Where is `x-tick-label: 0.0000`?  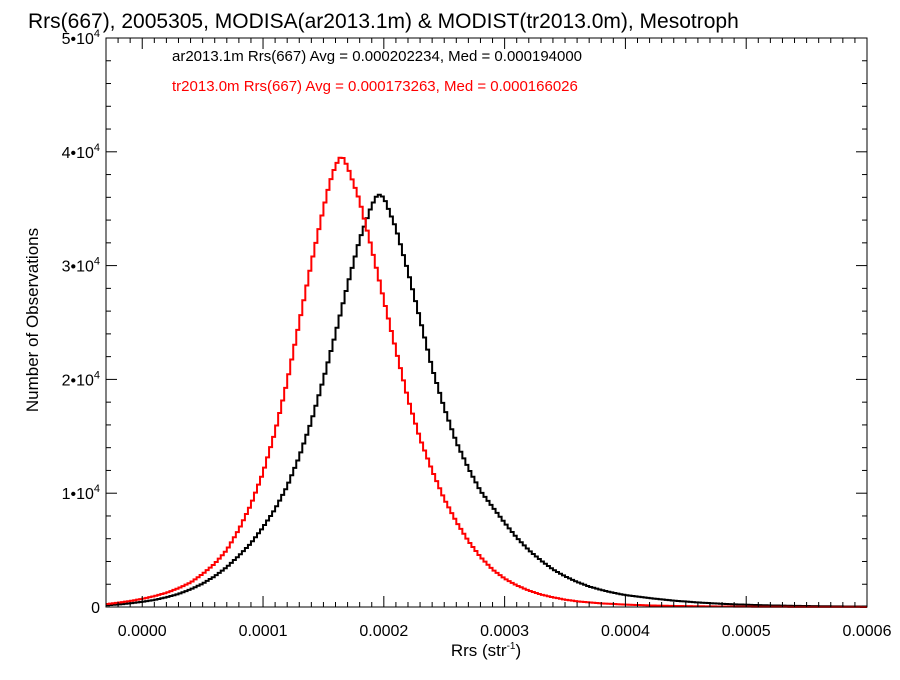 x-tick-label: 0.0000 is located at coordinates (142, 631).